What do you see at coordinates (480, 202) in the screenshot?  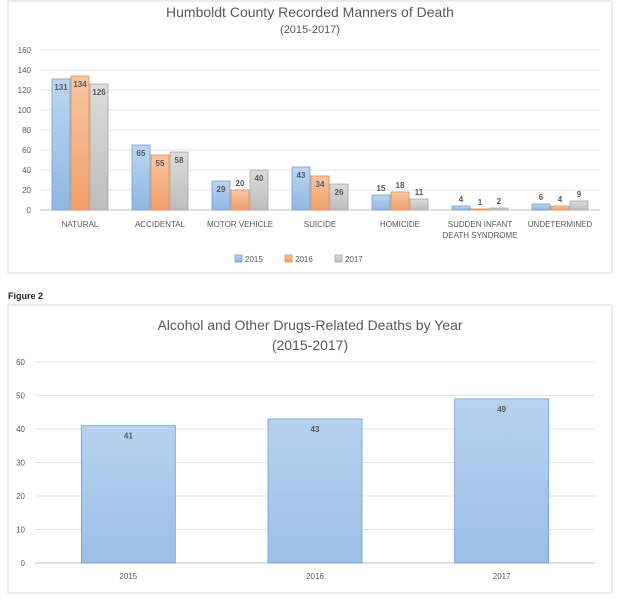 I see `chart1-data-label: 1` at bounding box center [480, 202].